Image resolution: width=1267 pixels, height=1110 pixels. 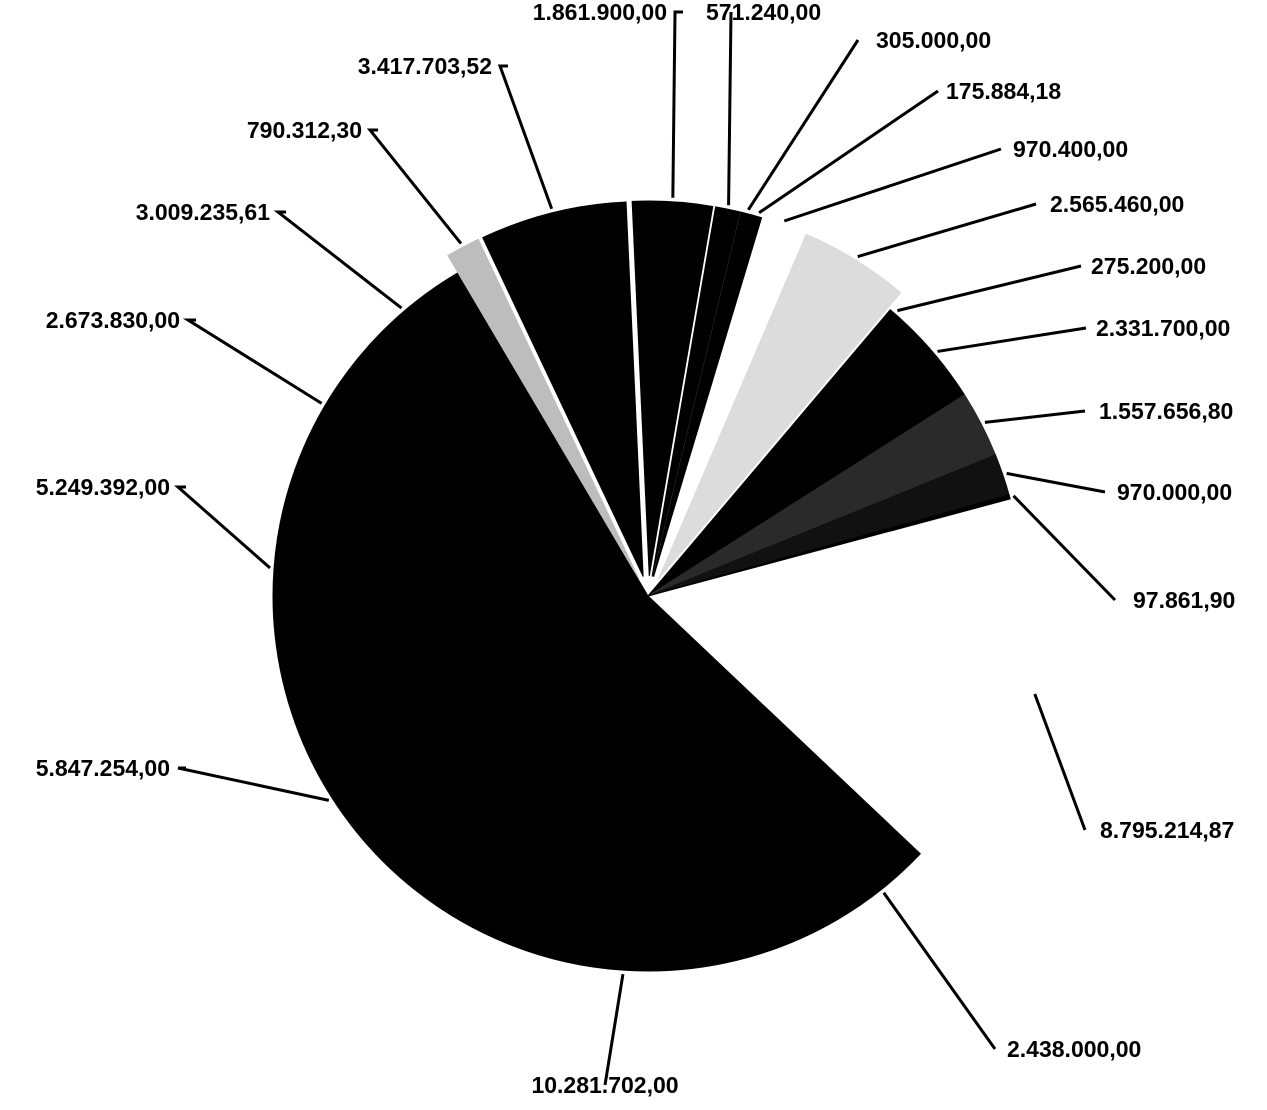 What do you see at coordinates (933, 40) in the screenshot?
I see `slice-value-label: 305.000,00` at bounding box center [933, 40].